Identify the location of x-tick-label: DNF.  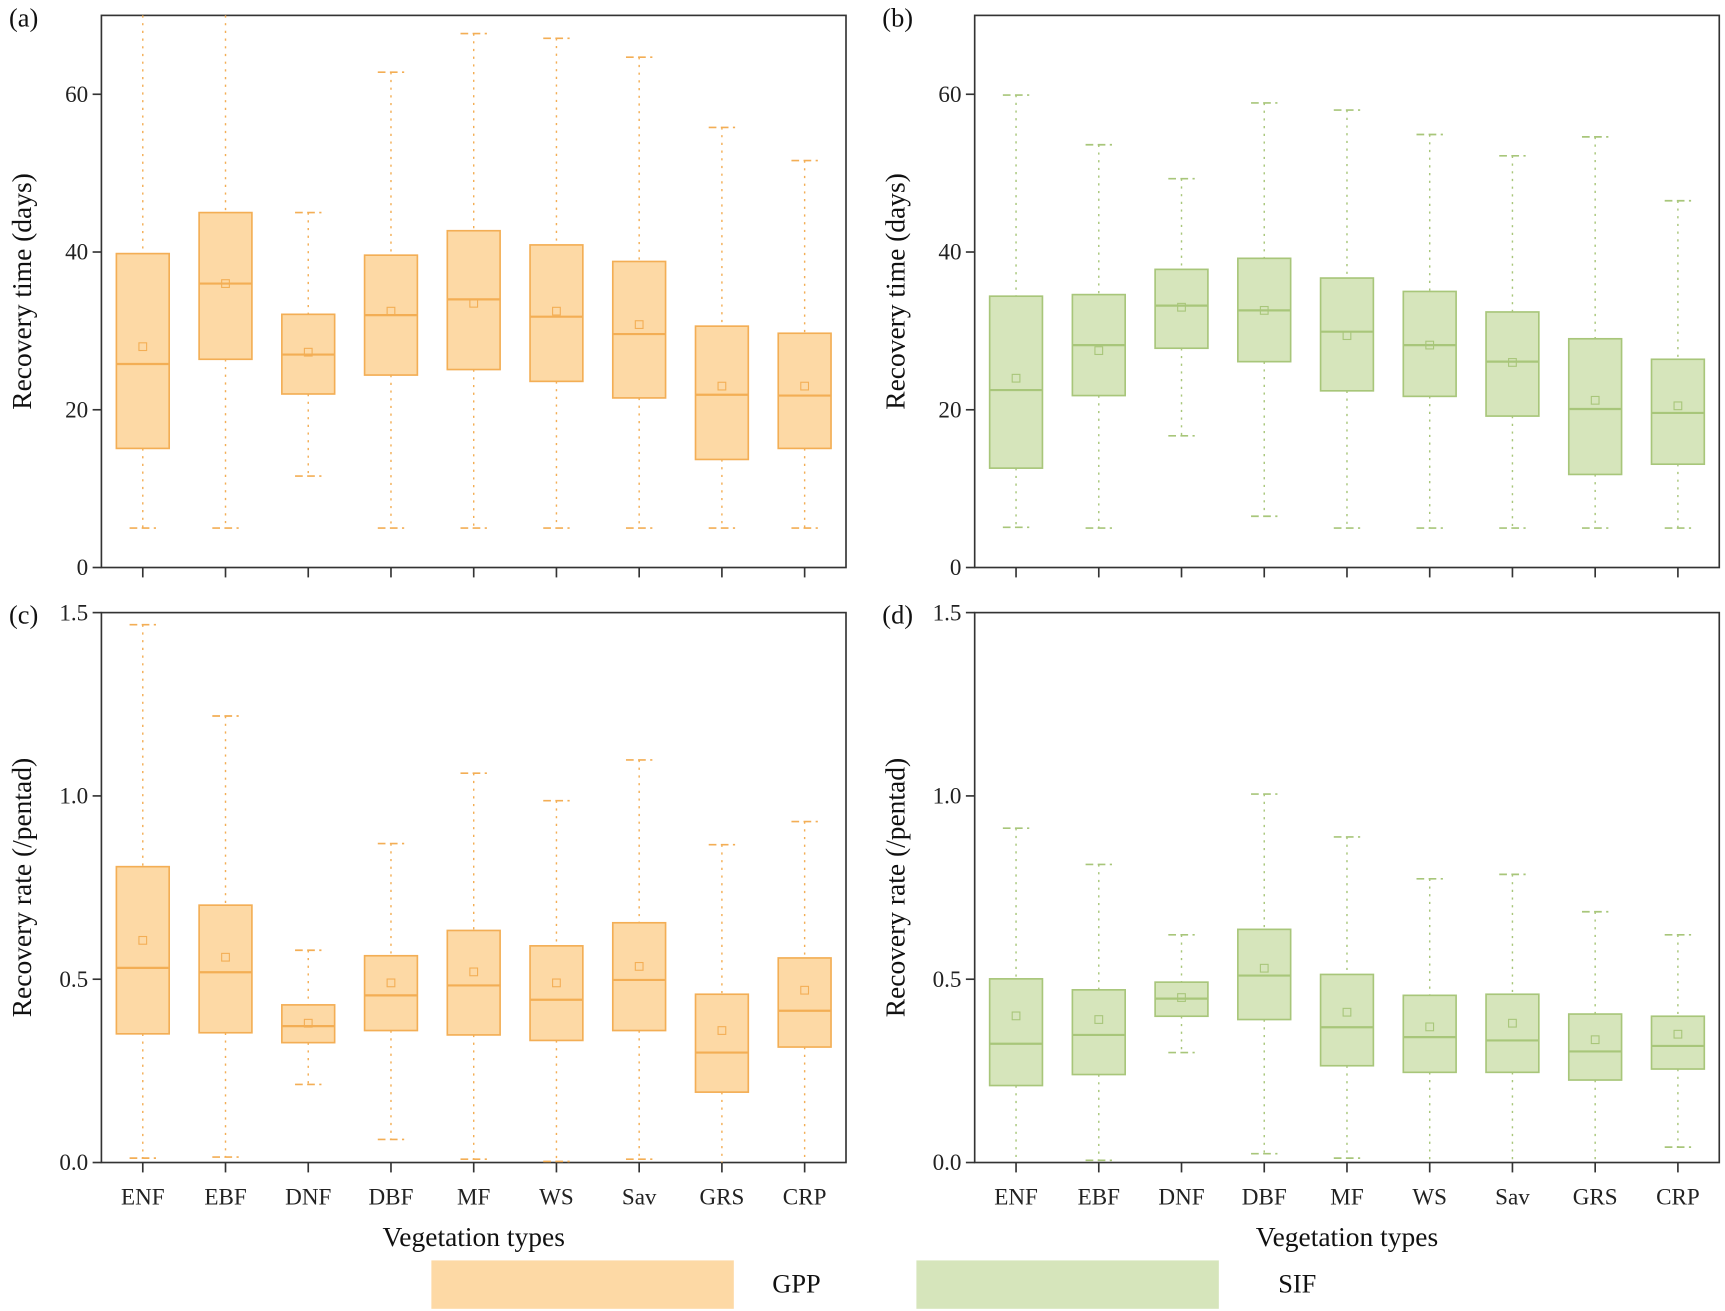
(1181, 1196).